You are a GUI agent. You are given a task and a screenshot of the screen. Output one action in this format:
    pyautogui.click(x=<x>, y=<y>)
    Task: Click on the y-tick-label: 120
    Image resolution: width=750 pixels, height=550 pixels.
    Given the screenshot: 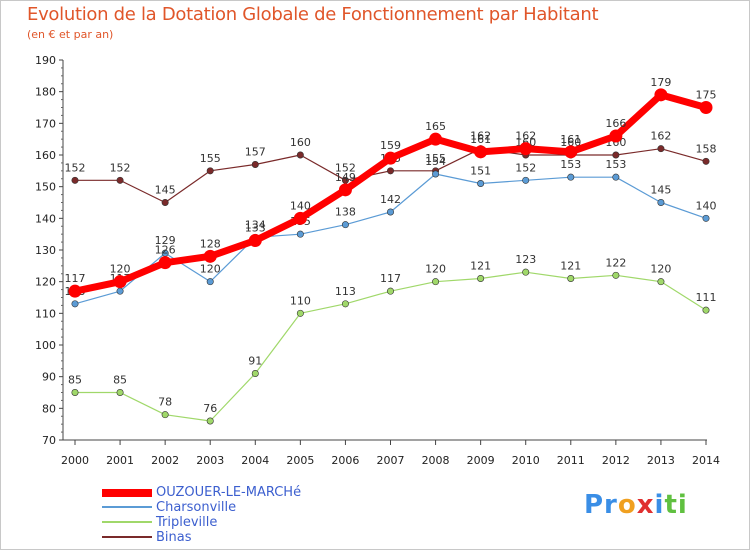 What is the action you would take?
    pyautogui.click(x=45, y=282)
    